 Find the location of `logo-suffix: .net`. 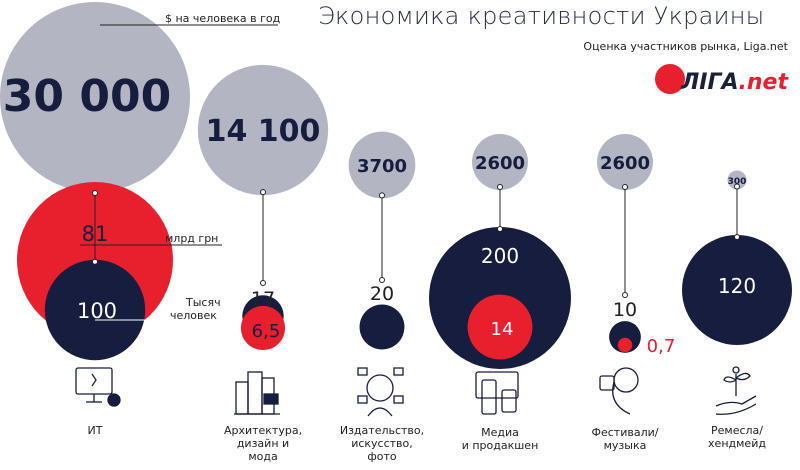

logo-suffix: .net is located at coordinates (763, 82).